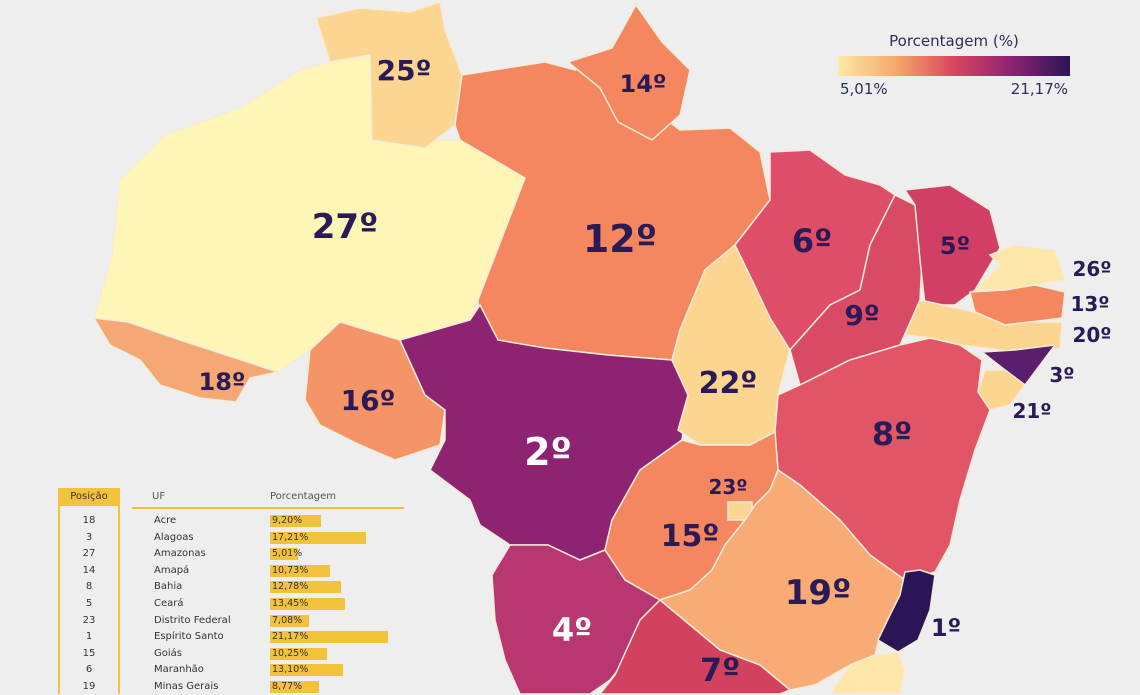 The image size is (1140, 695). What do you see at coordinates (892, 434) in the screenshot?
I see `rank-label-bahia: 8º` at bounding box center [892, 434].